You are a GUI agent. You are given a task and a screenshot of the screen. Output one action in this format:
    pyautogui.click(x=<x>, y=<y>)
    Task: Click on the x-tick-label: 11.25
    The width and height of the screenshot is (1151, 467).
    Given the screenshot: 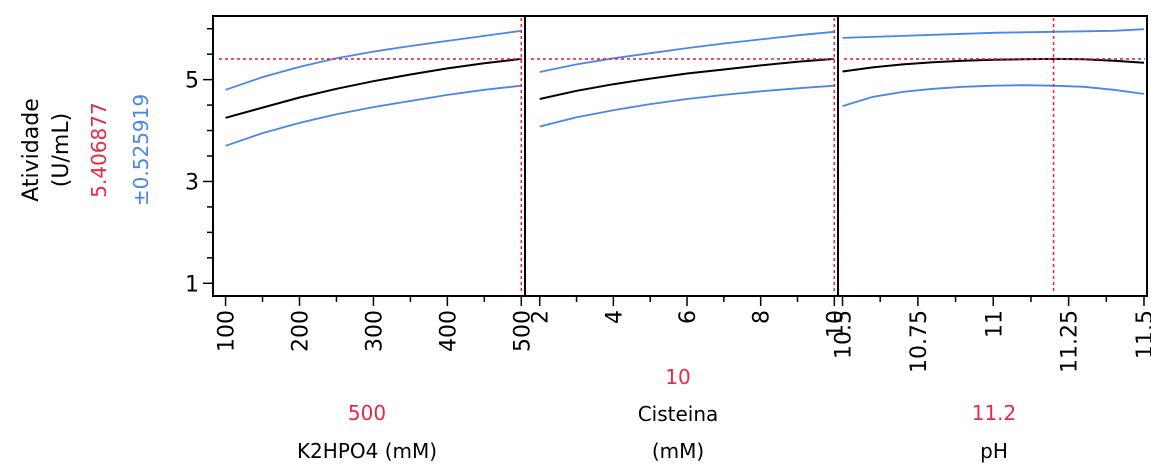 What is the action you would take?
    pyautogui.click(x=1070, y=341)
    